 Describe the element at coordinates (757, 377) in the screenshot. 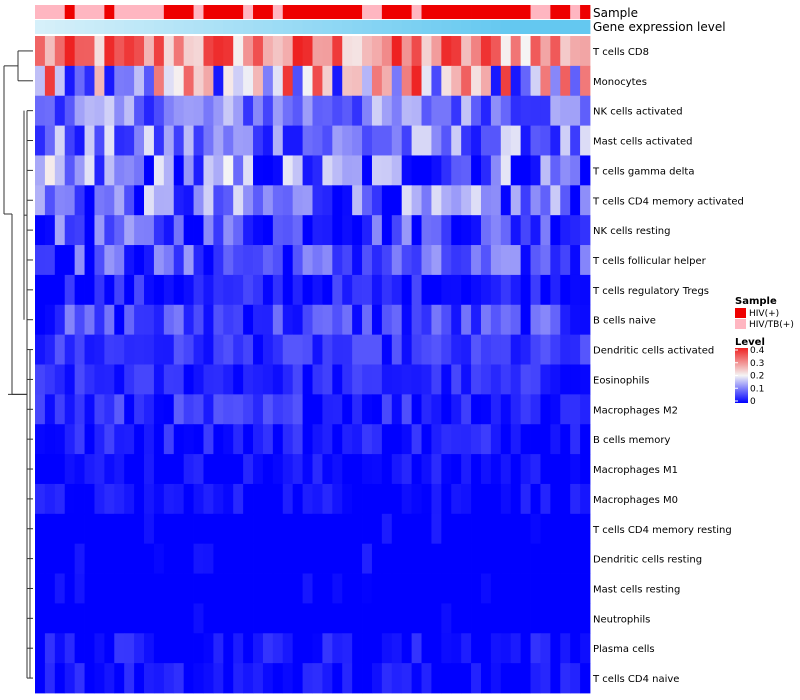

I see `legend-tick-label: 0.2` at that location.